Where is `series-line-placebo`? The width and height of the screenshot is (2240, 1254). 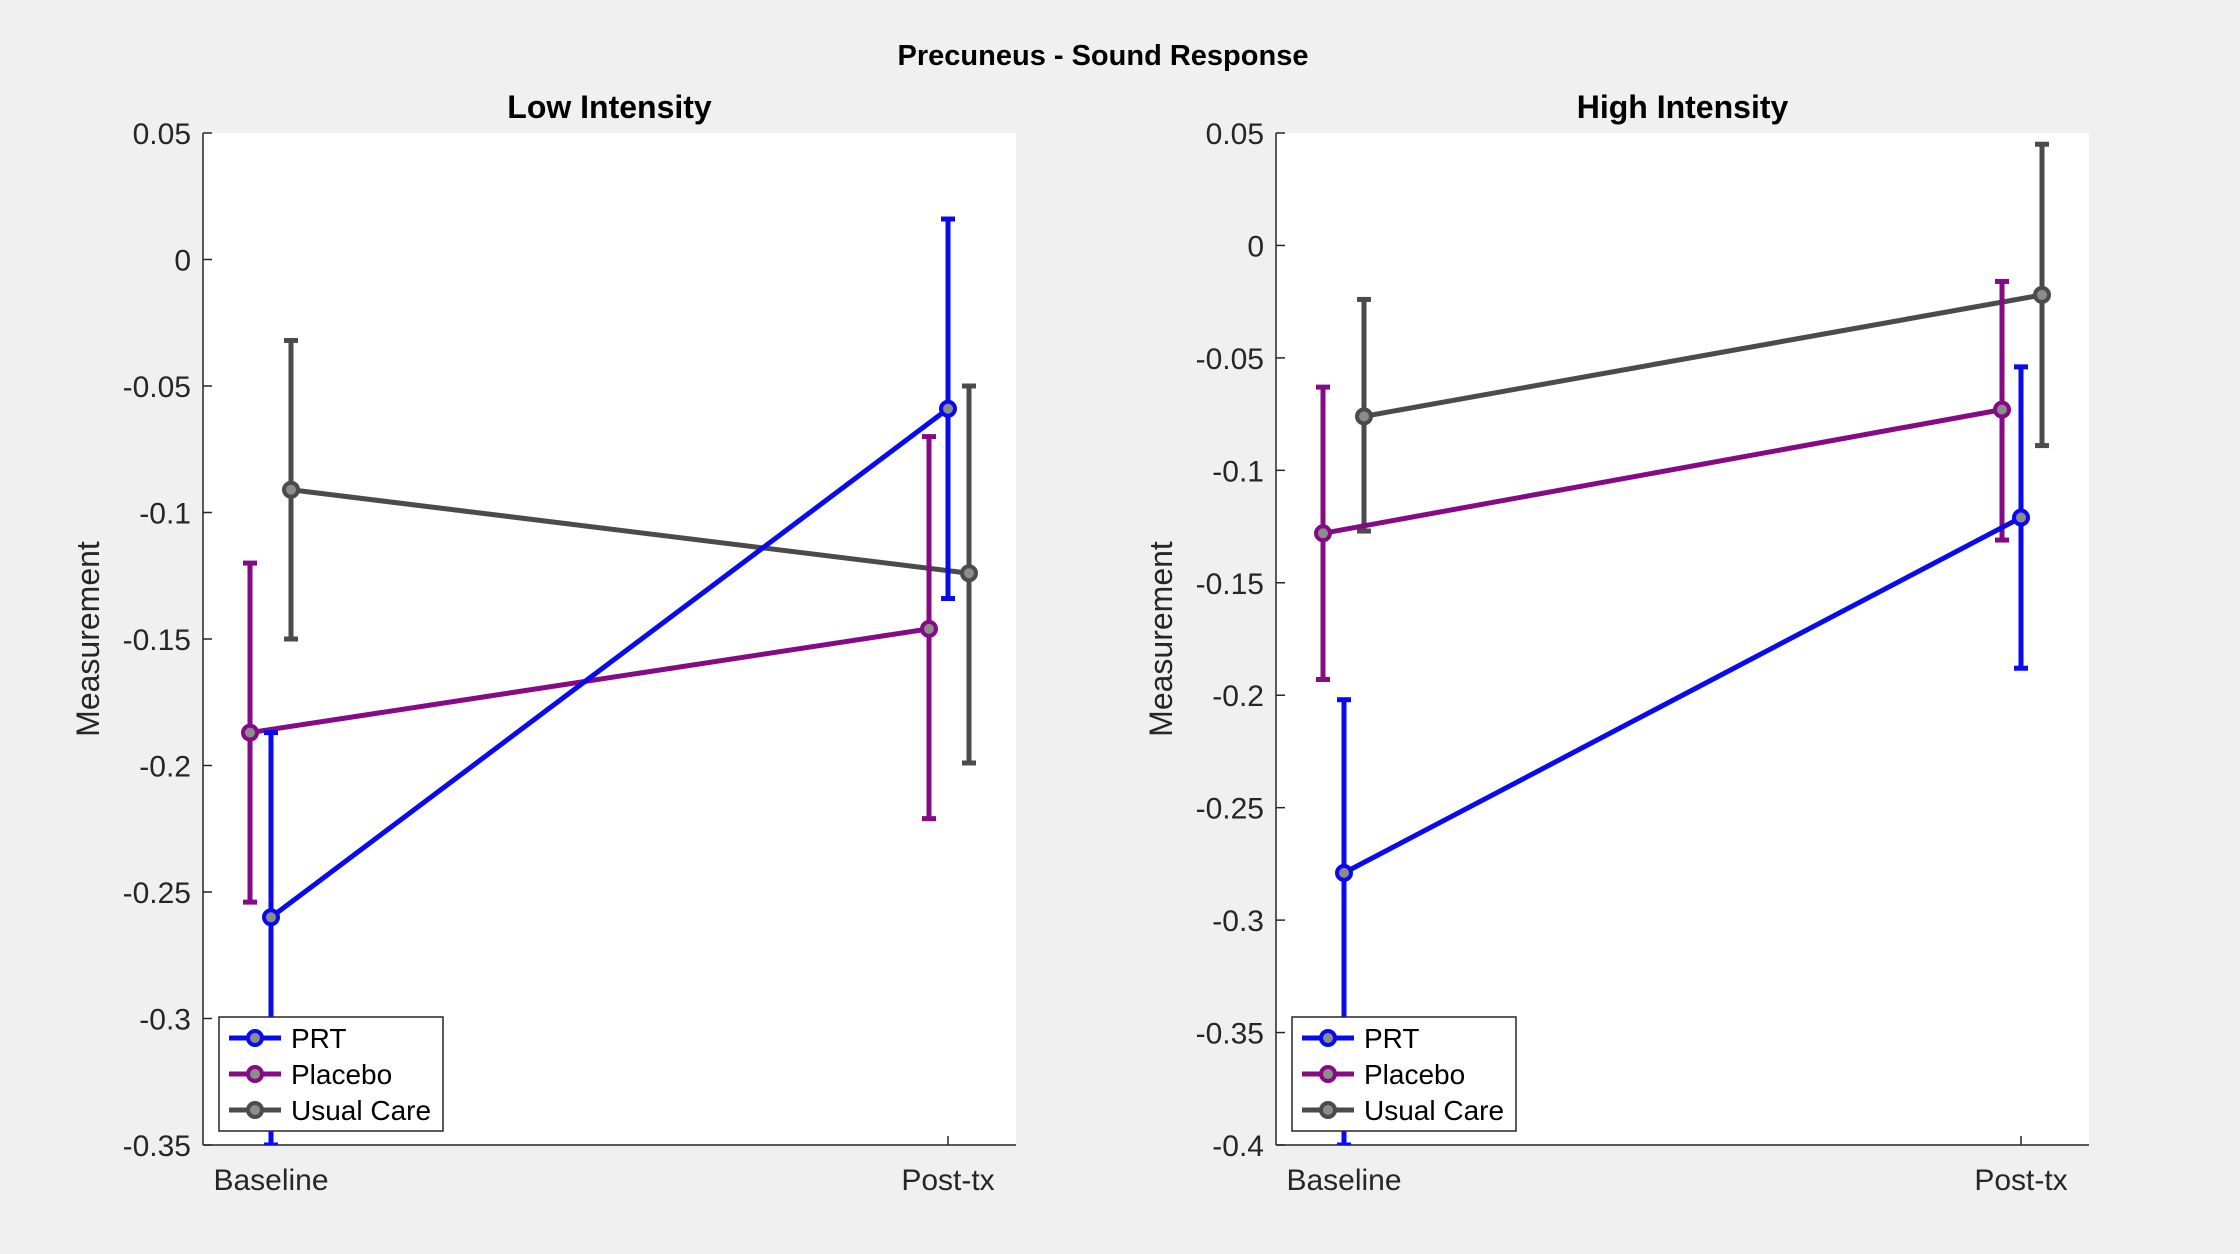
series-line-placebo is located at coordinates (1662, 471).